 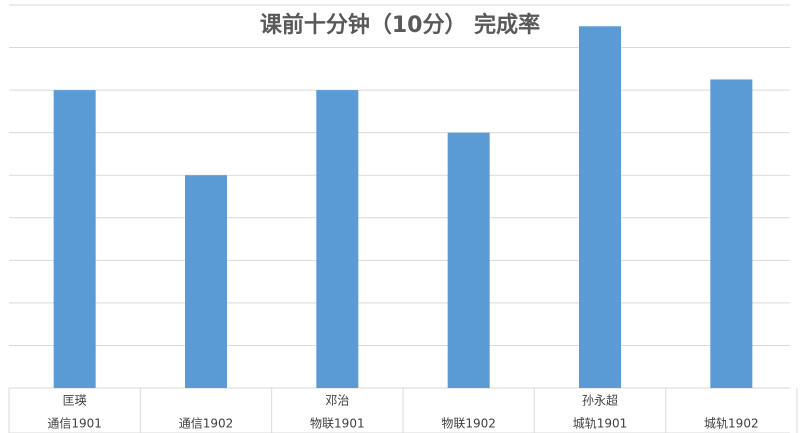 What do you see at coordinates (468, 424) in the screenshot?
I see `x-tick-label: 物联1902` at bounding box center [468, 424].